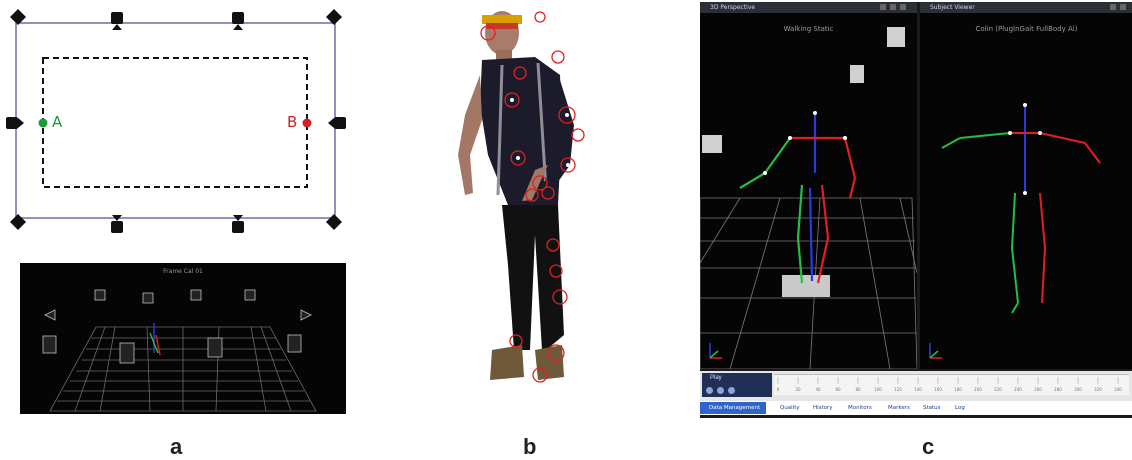  Describe the element at coordinates (1078, 389) in the screenshot. I see `timeline-tick-label: 300` at that location.